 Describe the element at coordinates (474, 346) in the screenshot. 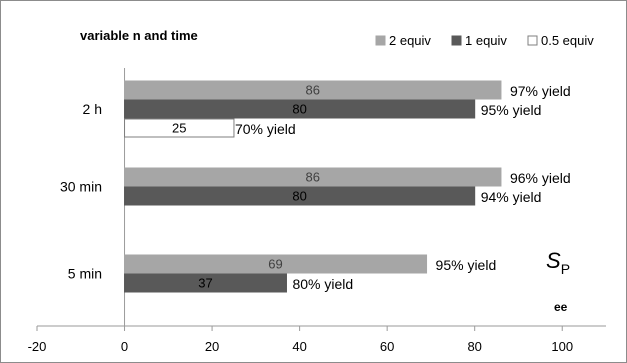

I see `x-tick-label: 80` at that location.